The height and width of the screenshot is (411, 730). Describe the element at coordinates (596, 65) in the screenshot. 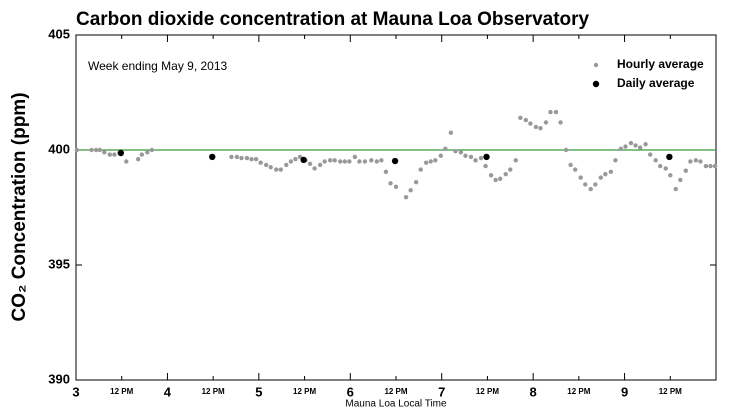

I see `legend-marker` at that location.